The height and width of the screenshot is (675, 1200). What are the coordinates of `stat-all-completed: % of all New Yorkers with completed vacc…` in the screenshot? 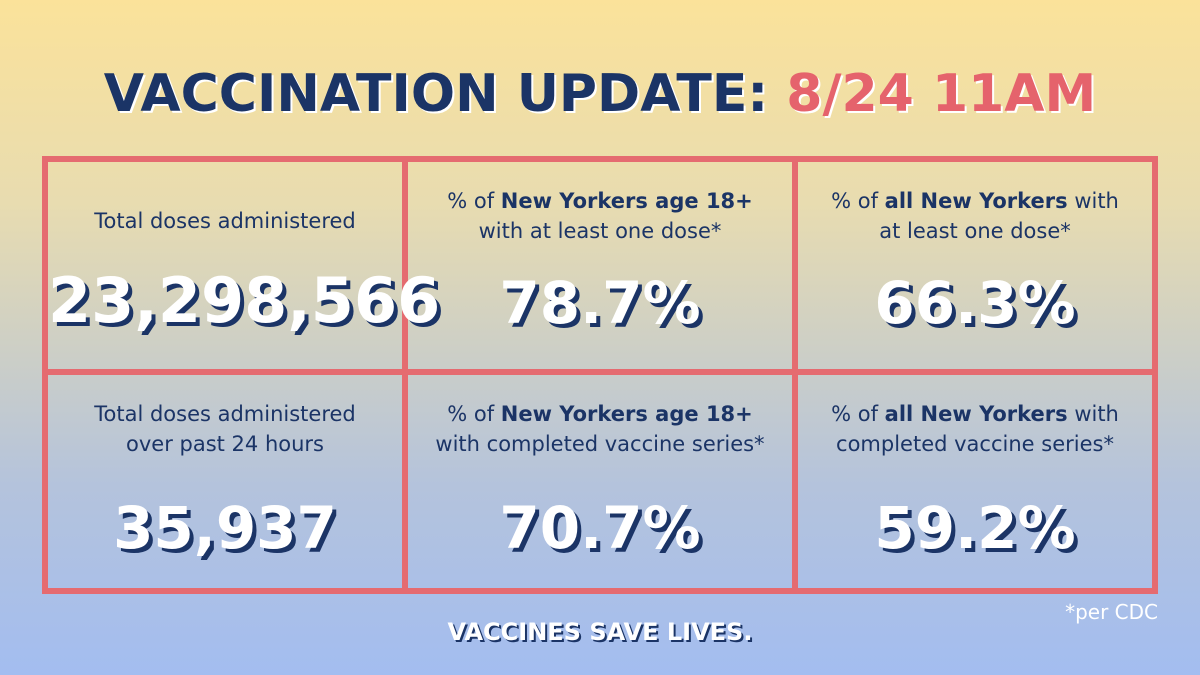 It's located at (975, 481).